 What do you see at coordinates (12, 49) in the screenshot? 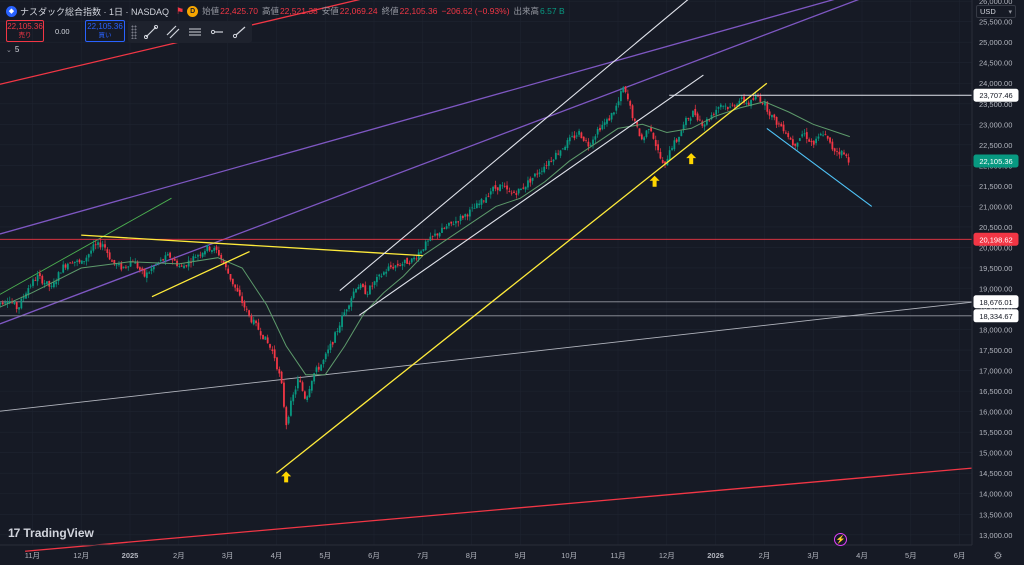
I see `indicators-toggle: ⌄ 5` at bounding box center [12, 49].